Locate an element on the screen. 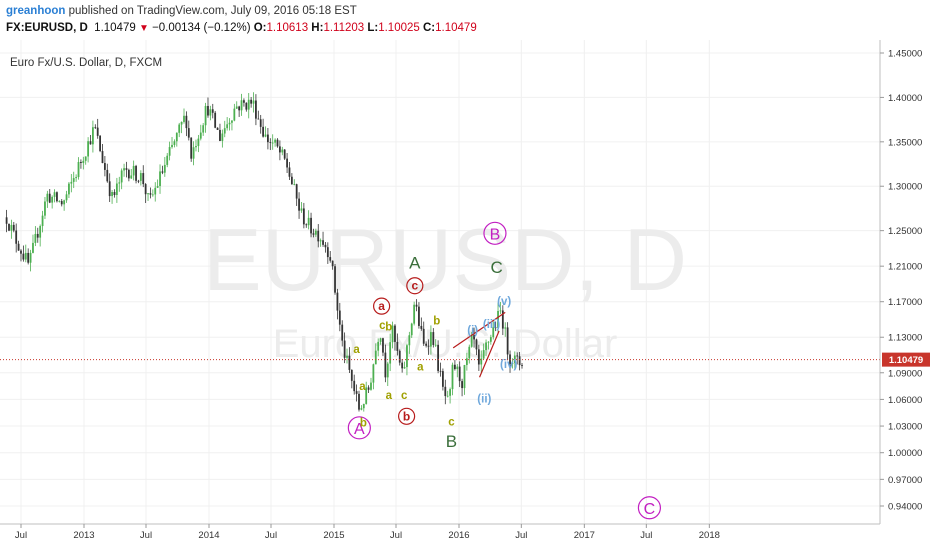 The width and height of the screenshot is (932, 550). y-tick-label: 1.00000 is located at coordinates (905, 453).